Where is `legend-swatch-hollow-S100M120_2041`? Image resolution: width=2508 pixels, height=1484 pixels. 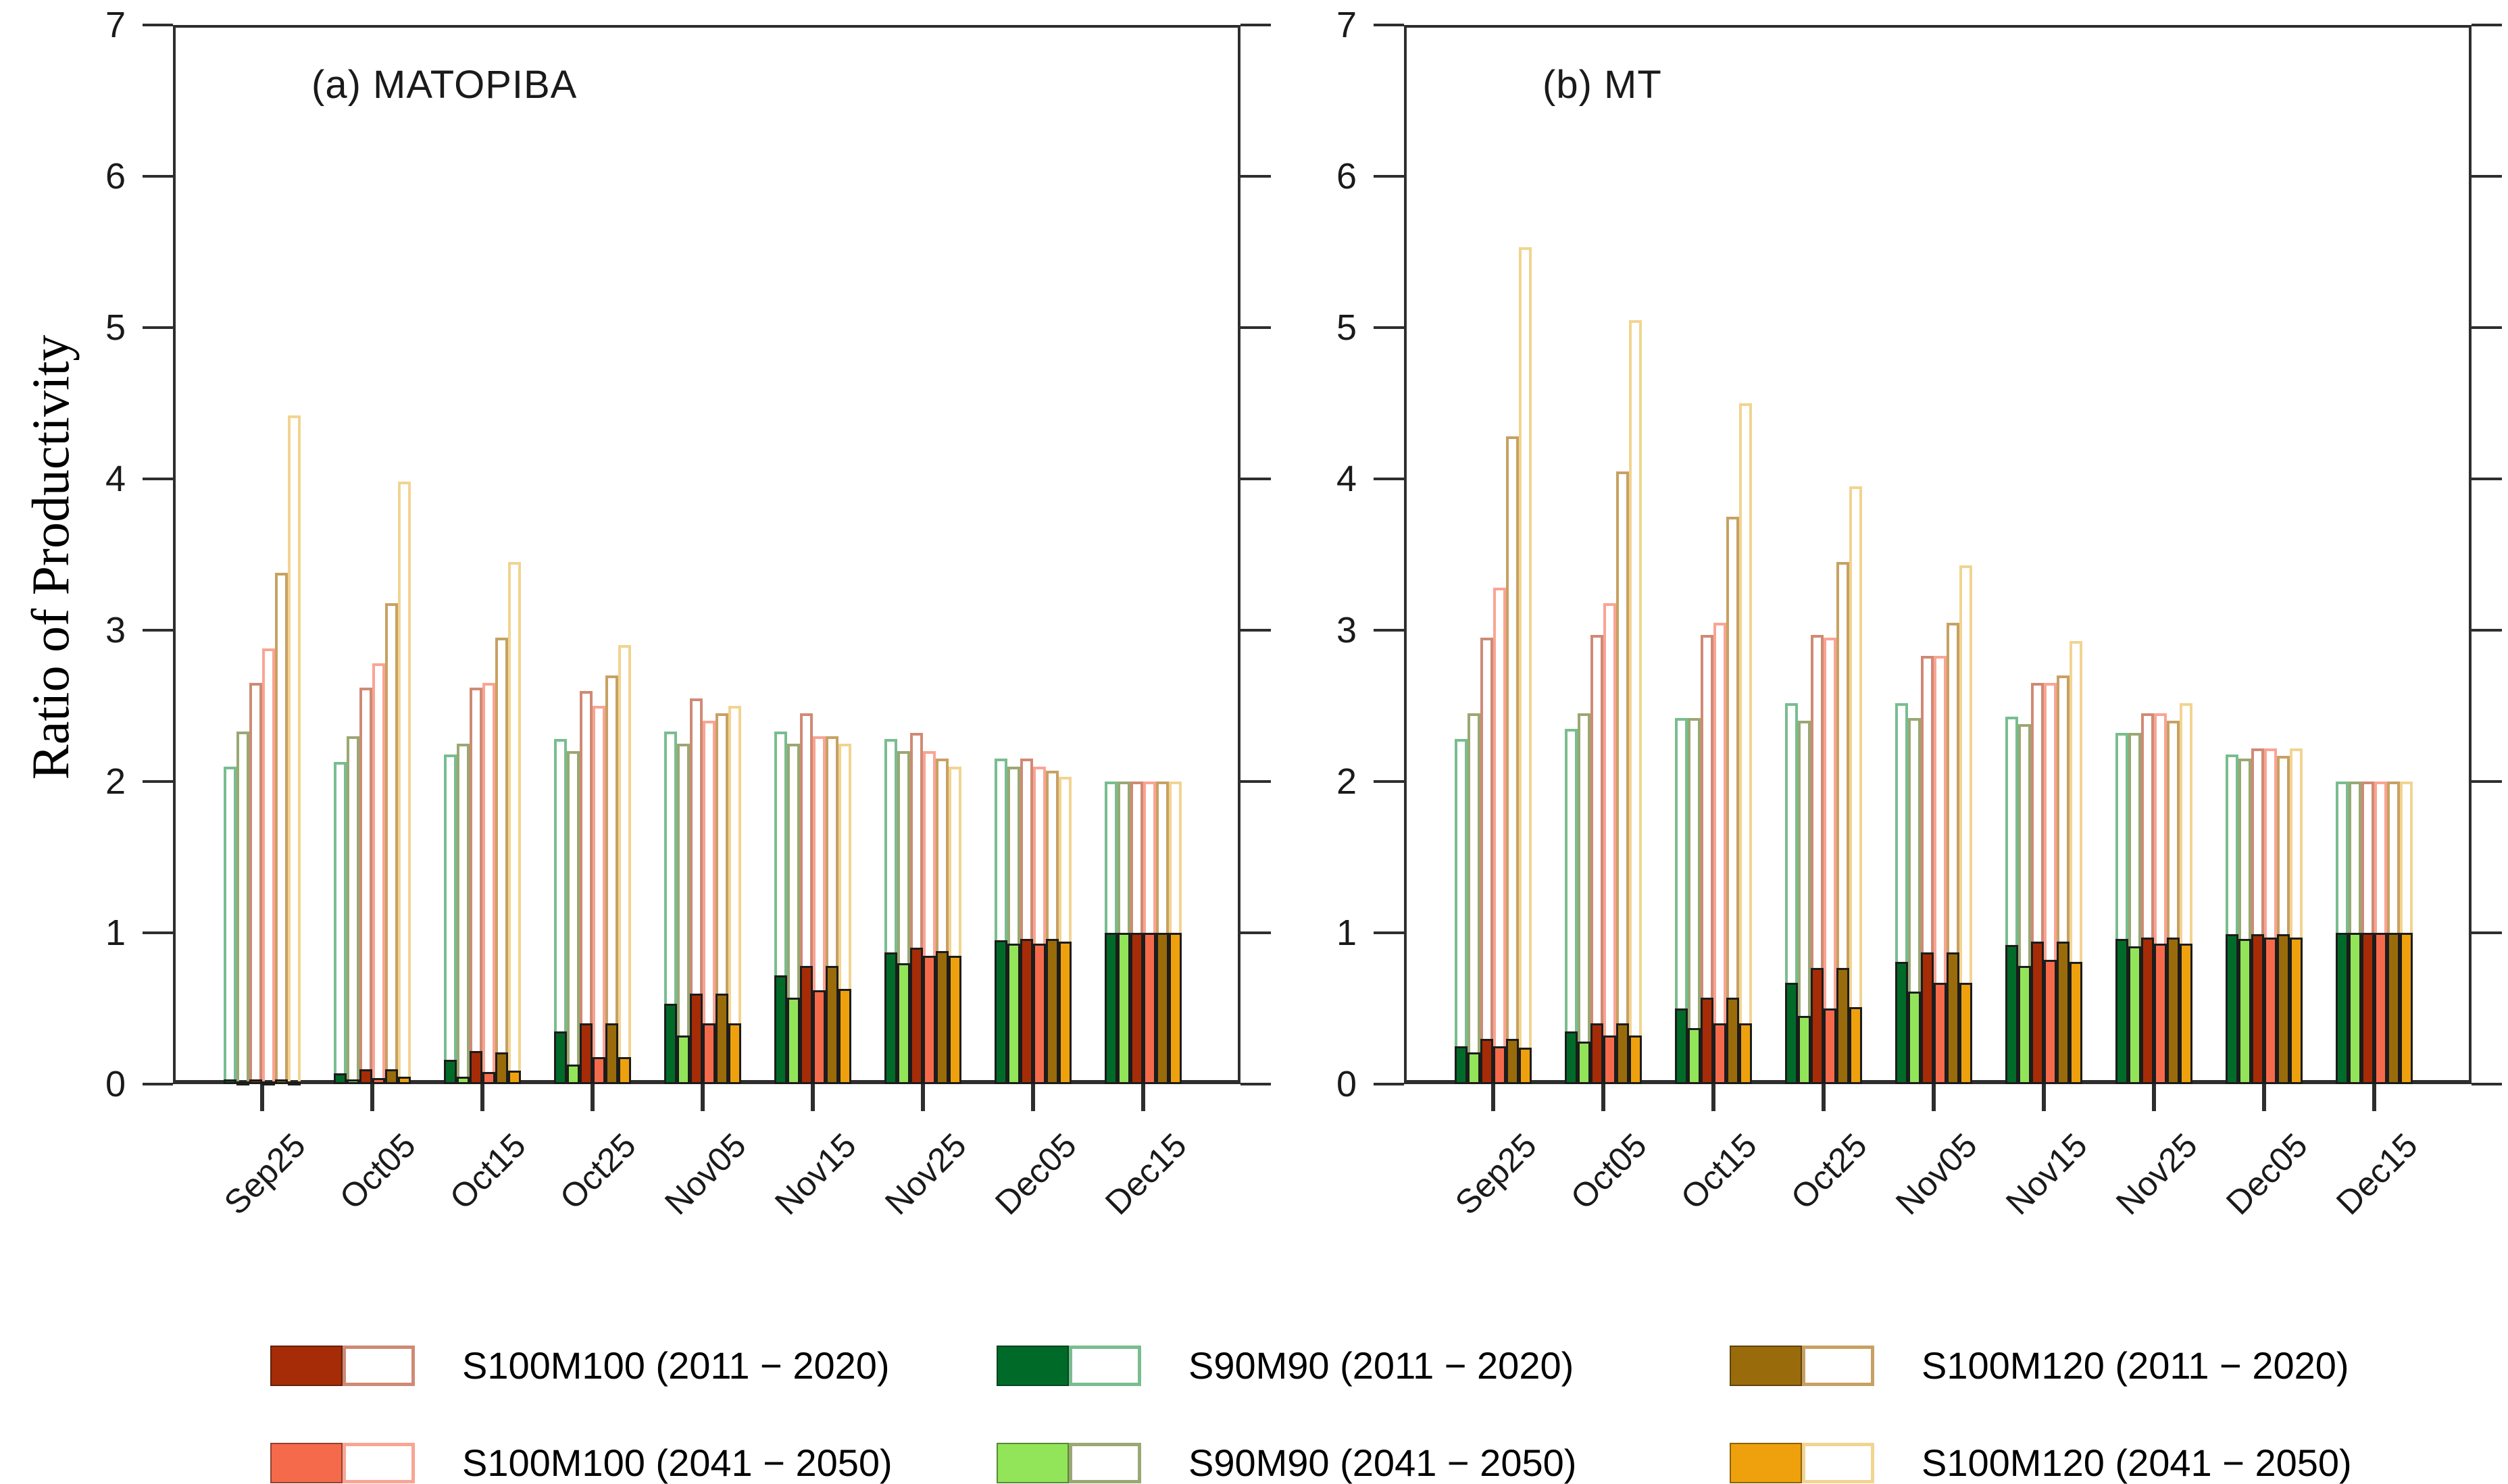
legend-swatch-hollow-S100M120_2041 is located at coordinates (1838, 1463).